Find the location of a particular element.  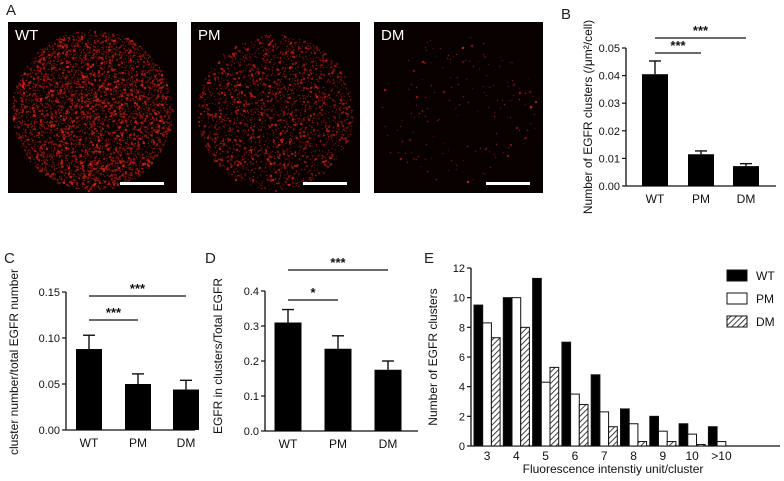

legend-label: PM is located at coordinates (765, 299).